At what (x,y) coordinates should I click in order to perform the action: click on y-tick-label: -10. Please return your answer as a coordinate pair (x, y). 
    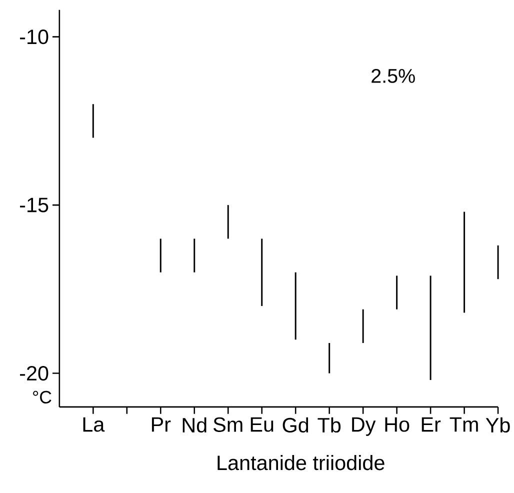
    Looking at the image, I should click on (34, 36).